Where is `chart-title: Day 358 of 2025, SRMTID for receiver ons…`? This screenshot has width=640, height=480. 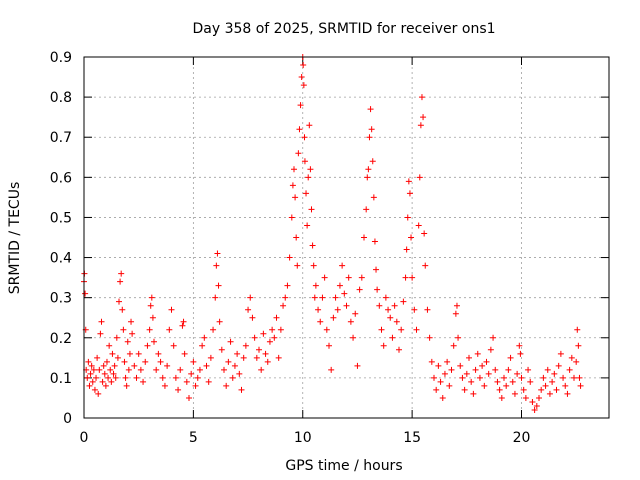
chart-title: Day 358 of 2025, SRMTID for receiver ons… is located at coordinates (343, 29).